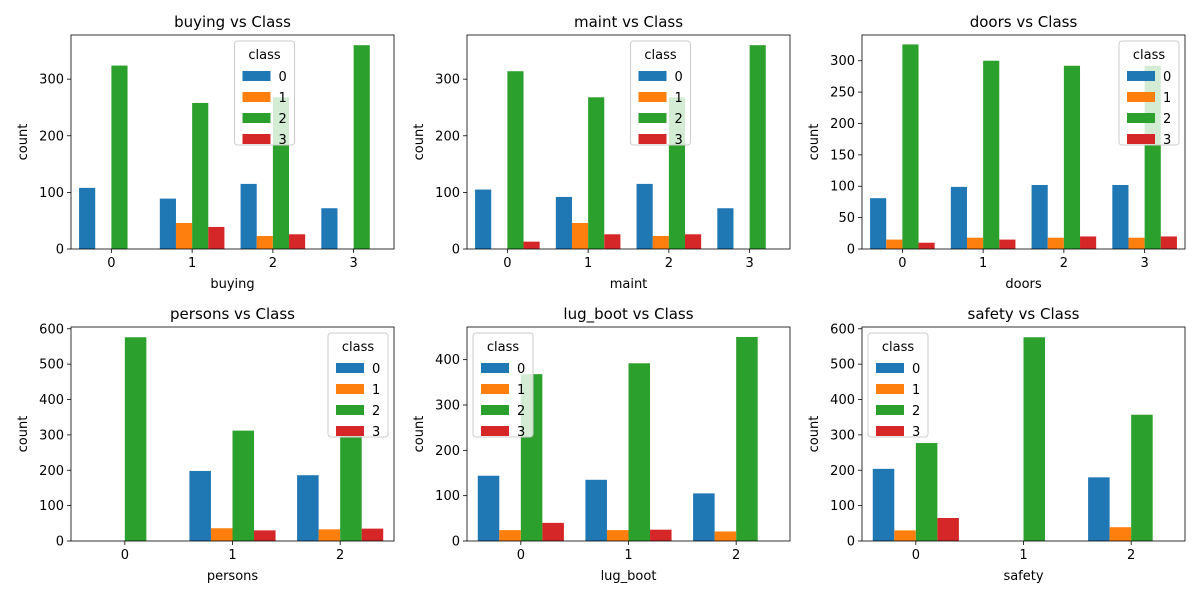 This screenshot has height=600, width=1200. What do you see at coordinates (232, 22) in the screenshot?
I see `chart-title: buying vs Class` at bounding box center [232, 22].